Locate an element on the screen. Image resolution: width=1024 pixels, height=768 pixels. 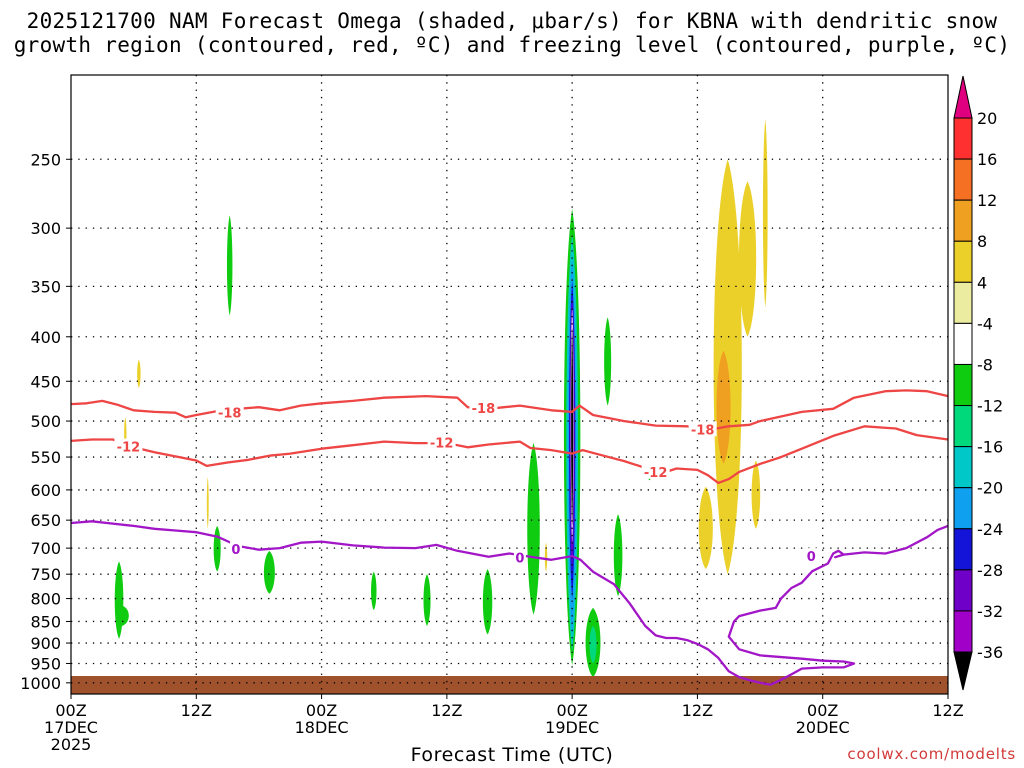
y-tick-label: 550 is located at coordinates (45, 457).